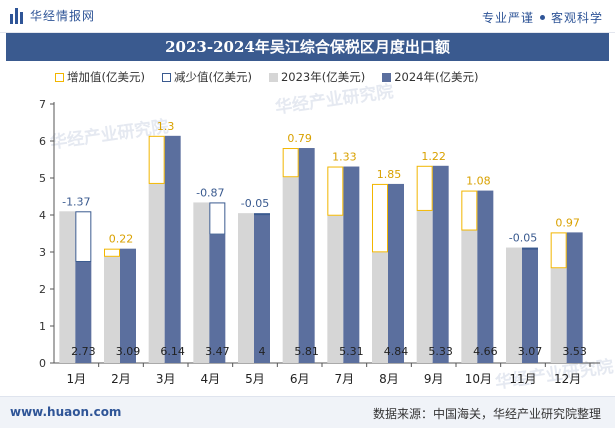 Image resolution: width=615 pixels, height=428 pixels. Describe the element at coordinates (396, 351) in the screenshot. I see `value-label: 4.84` at that location.